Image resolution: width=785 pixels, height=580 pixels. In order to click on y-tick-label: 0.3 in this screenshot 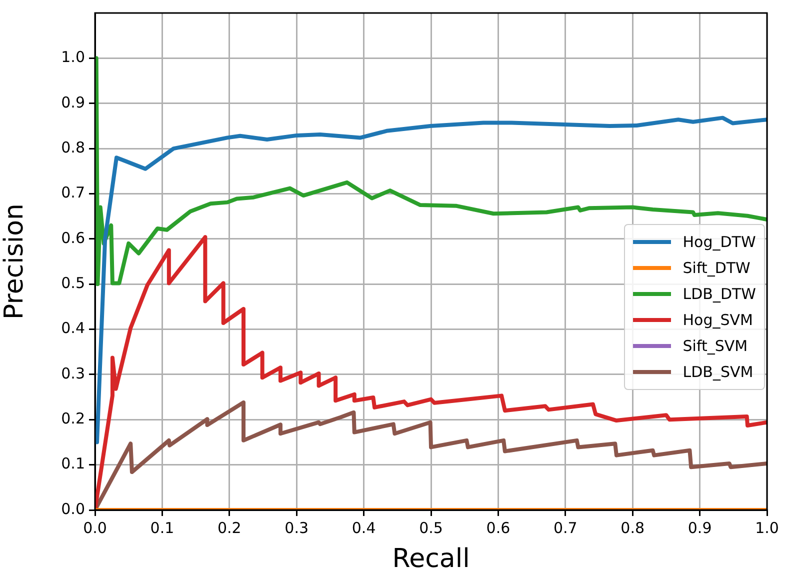, I will do `click(73, 373)`.